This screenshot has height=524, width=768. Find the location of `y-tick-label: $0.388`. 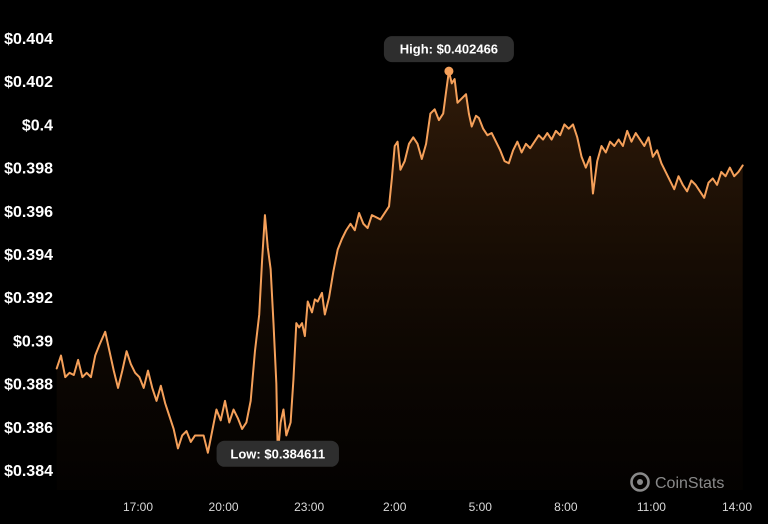

y-tick-label: $0.388 is located at coordinates (28, 385).